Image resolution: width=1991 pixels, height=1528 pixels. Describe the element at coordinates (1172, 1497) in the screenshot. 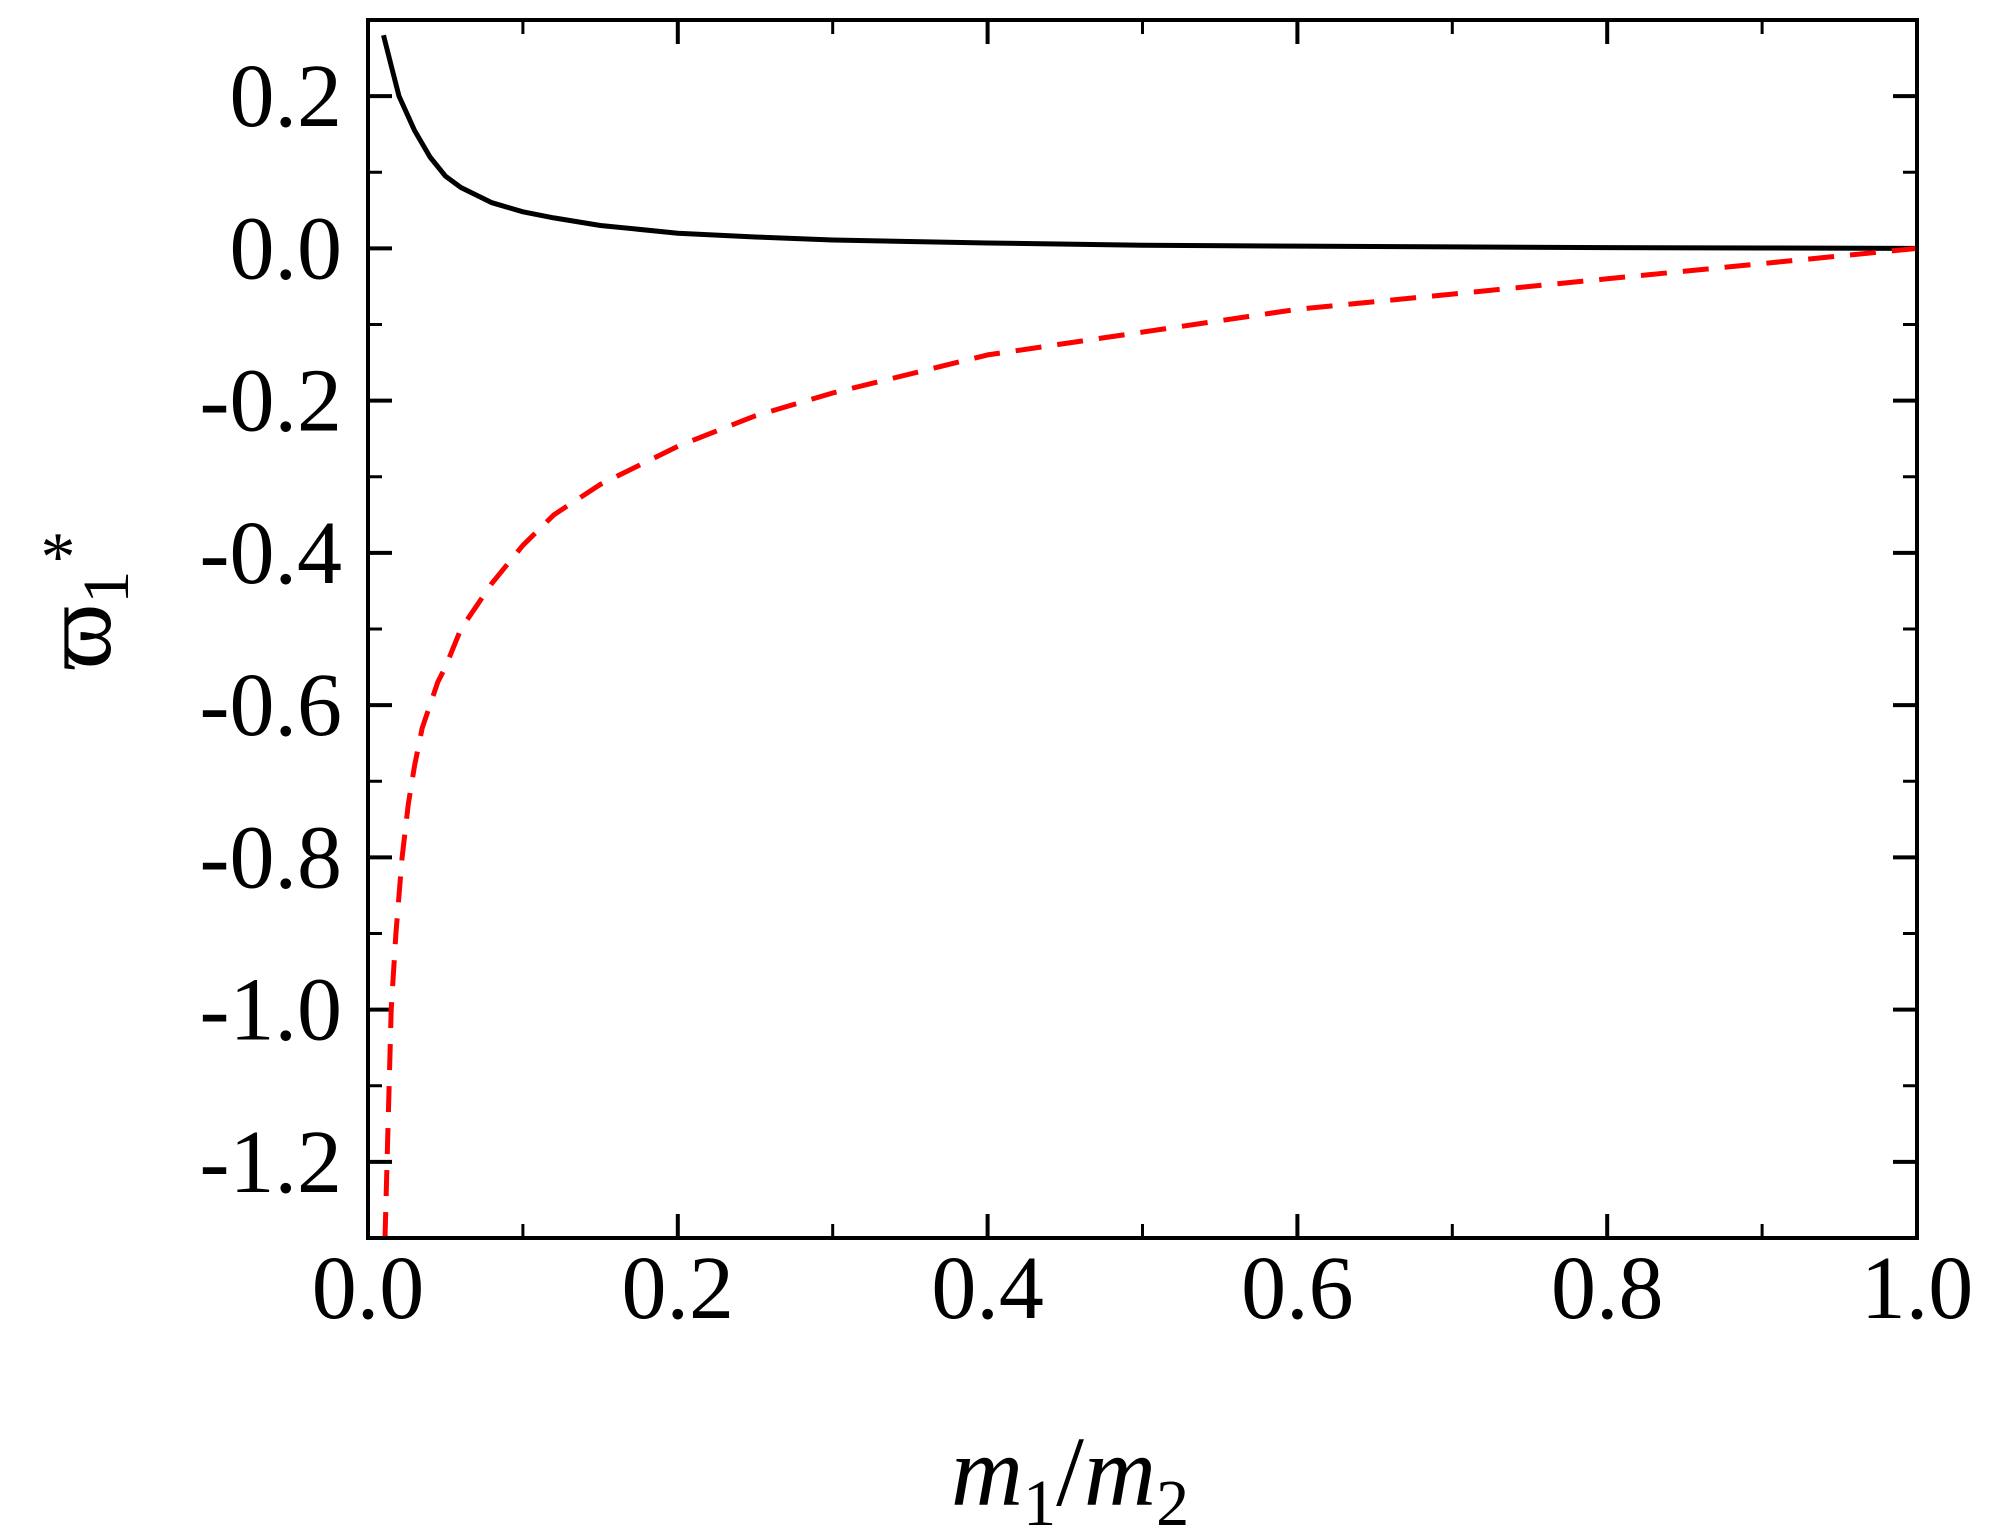

I see `x-axis-title-sub2: 2` at that location.